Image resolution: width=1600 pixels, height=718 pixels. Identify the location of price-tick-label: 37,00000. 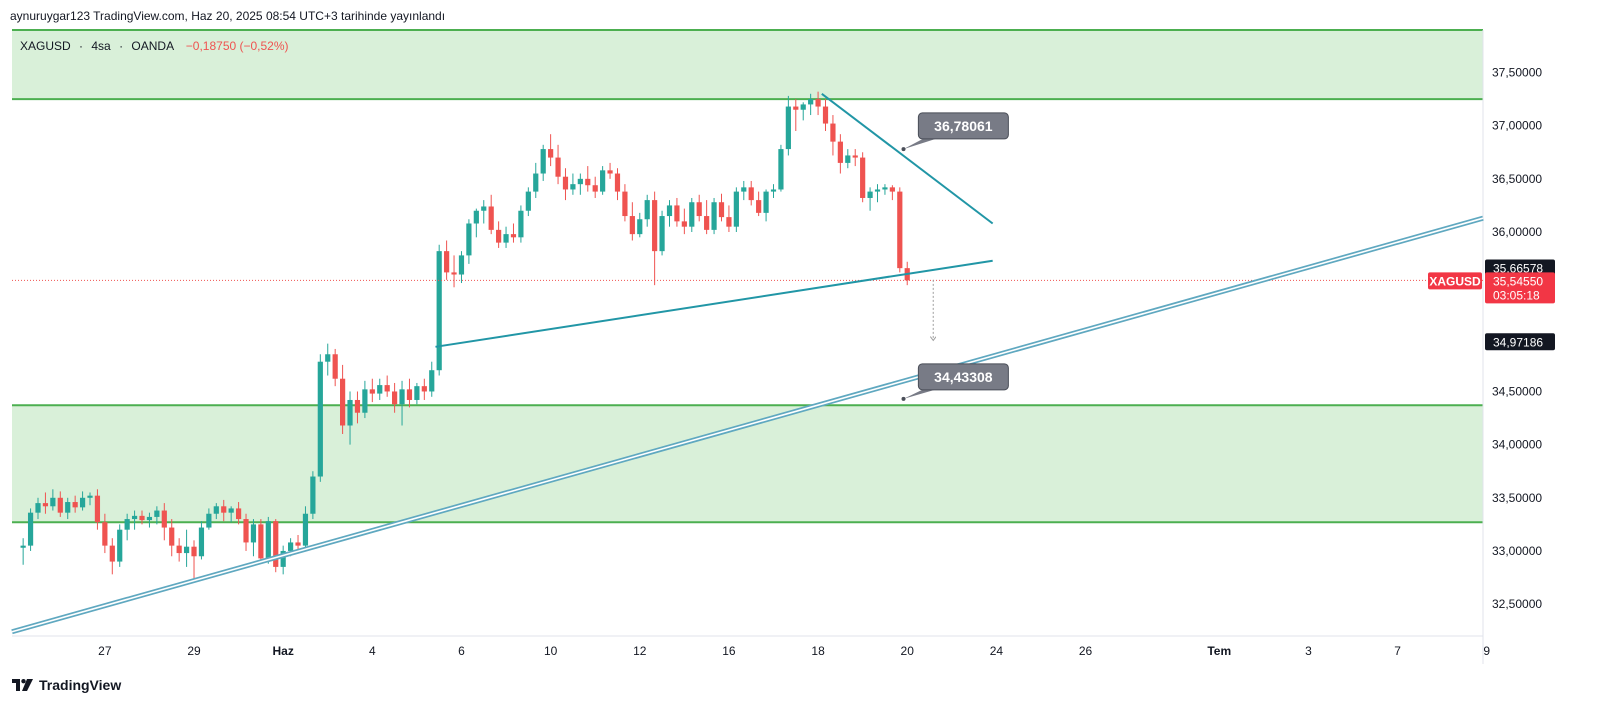
(1517, 126).